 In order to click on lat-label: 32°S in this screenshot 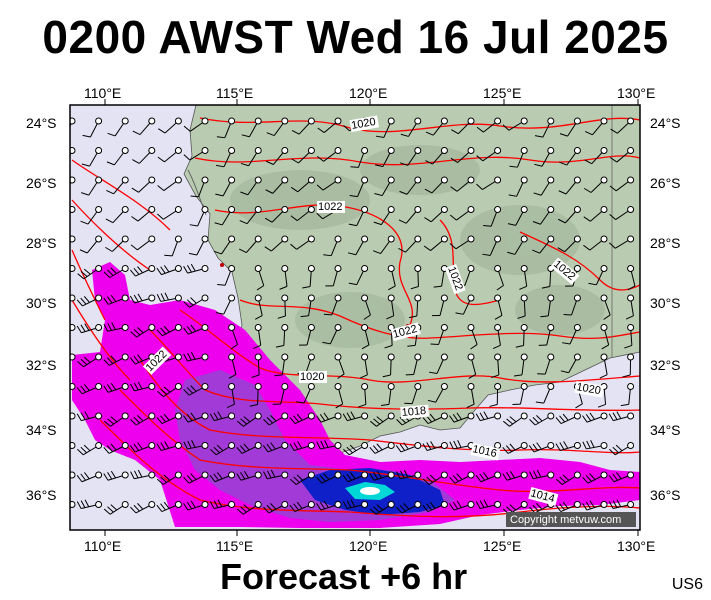, I will do `click(41, 365)`.